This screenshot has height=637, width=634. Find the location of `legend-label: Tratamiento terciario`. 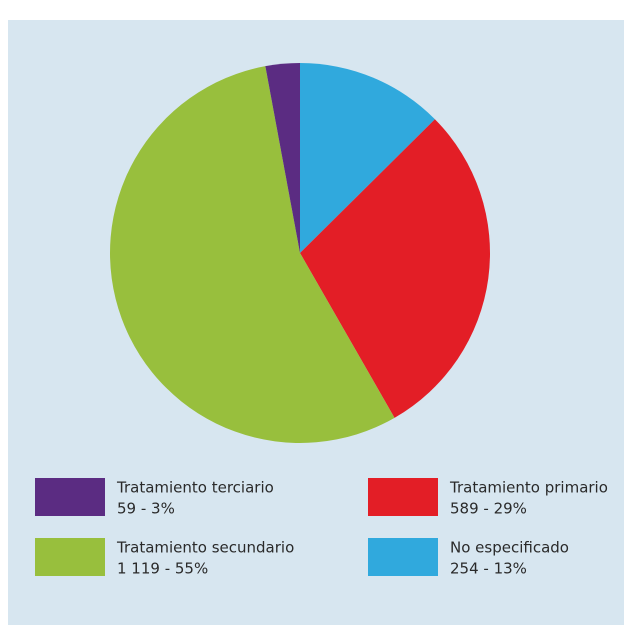

legend-label: Tratamiento terciario is located at coordinates (195, 488).